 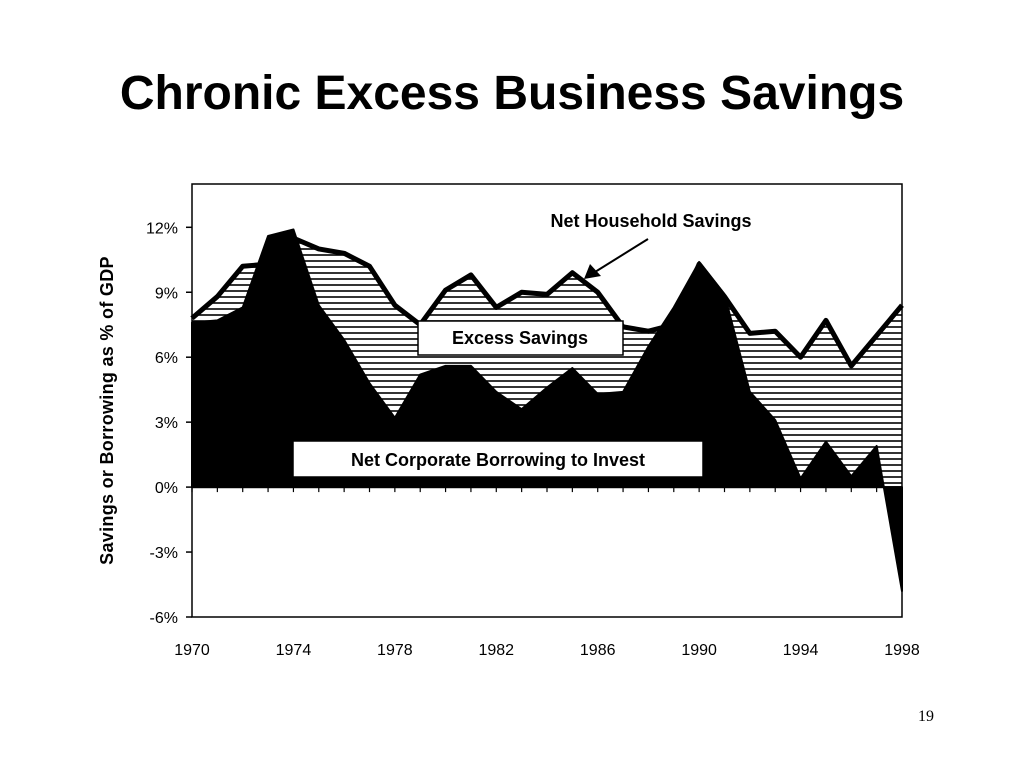 I want to click on annotation-arrow-head, so click(x=592, y=271).